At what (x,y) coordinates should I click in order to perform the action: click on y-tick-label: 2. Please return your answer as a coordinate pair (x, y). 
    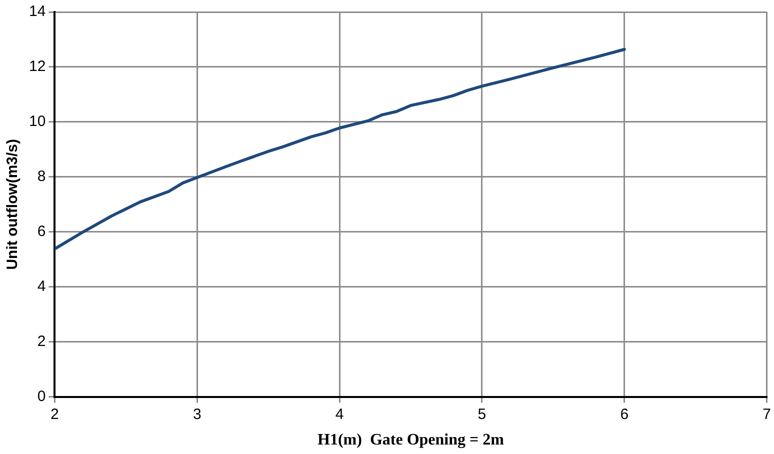
    Looking at the image, I should click on (41, 341).